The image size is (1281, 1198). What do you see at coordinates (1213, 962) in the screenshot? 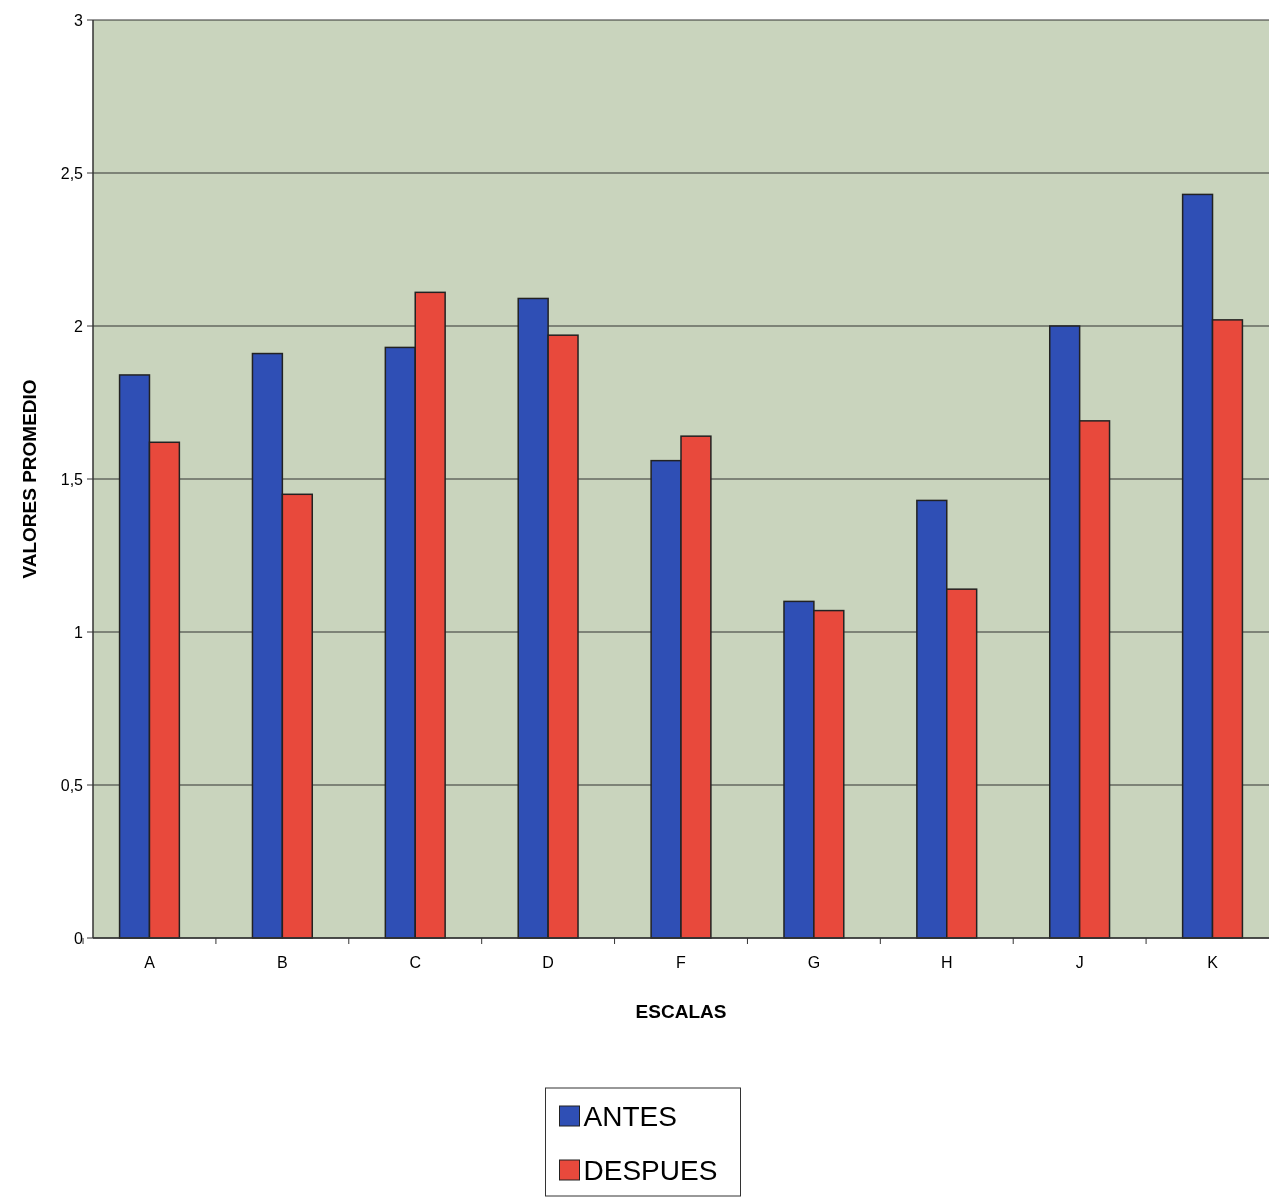
I see `x-tick-label: K` at bounding box center [1213, 962].